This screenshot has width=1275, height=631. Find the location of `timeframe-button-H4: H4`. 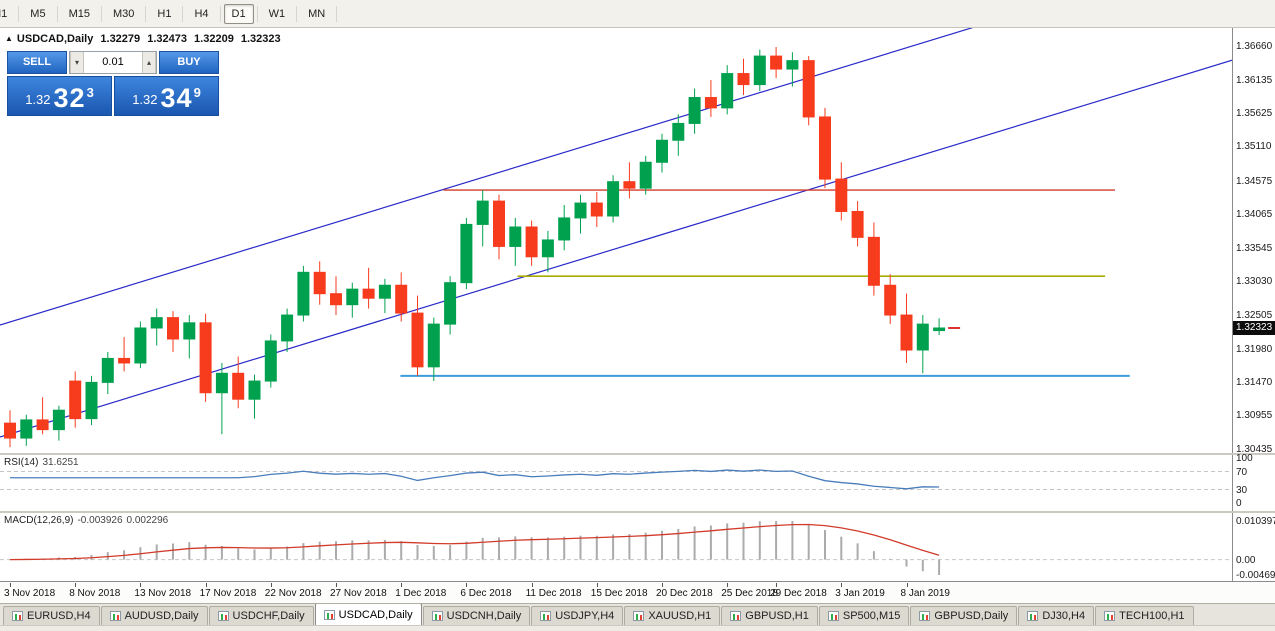

timeframe-button-H4: H4 is located at coordinates (201, 13).